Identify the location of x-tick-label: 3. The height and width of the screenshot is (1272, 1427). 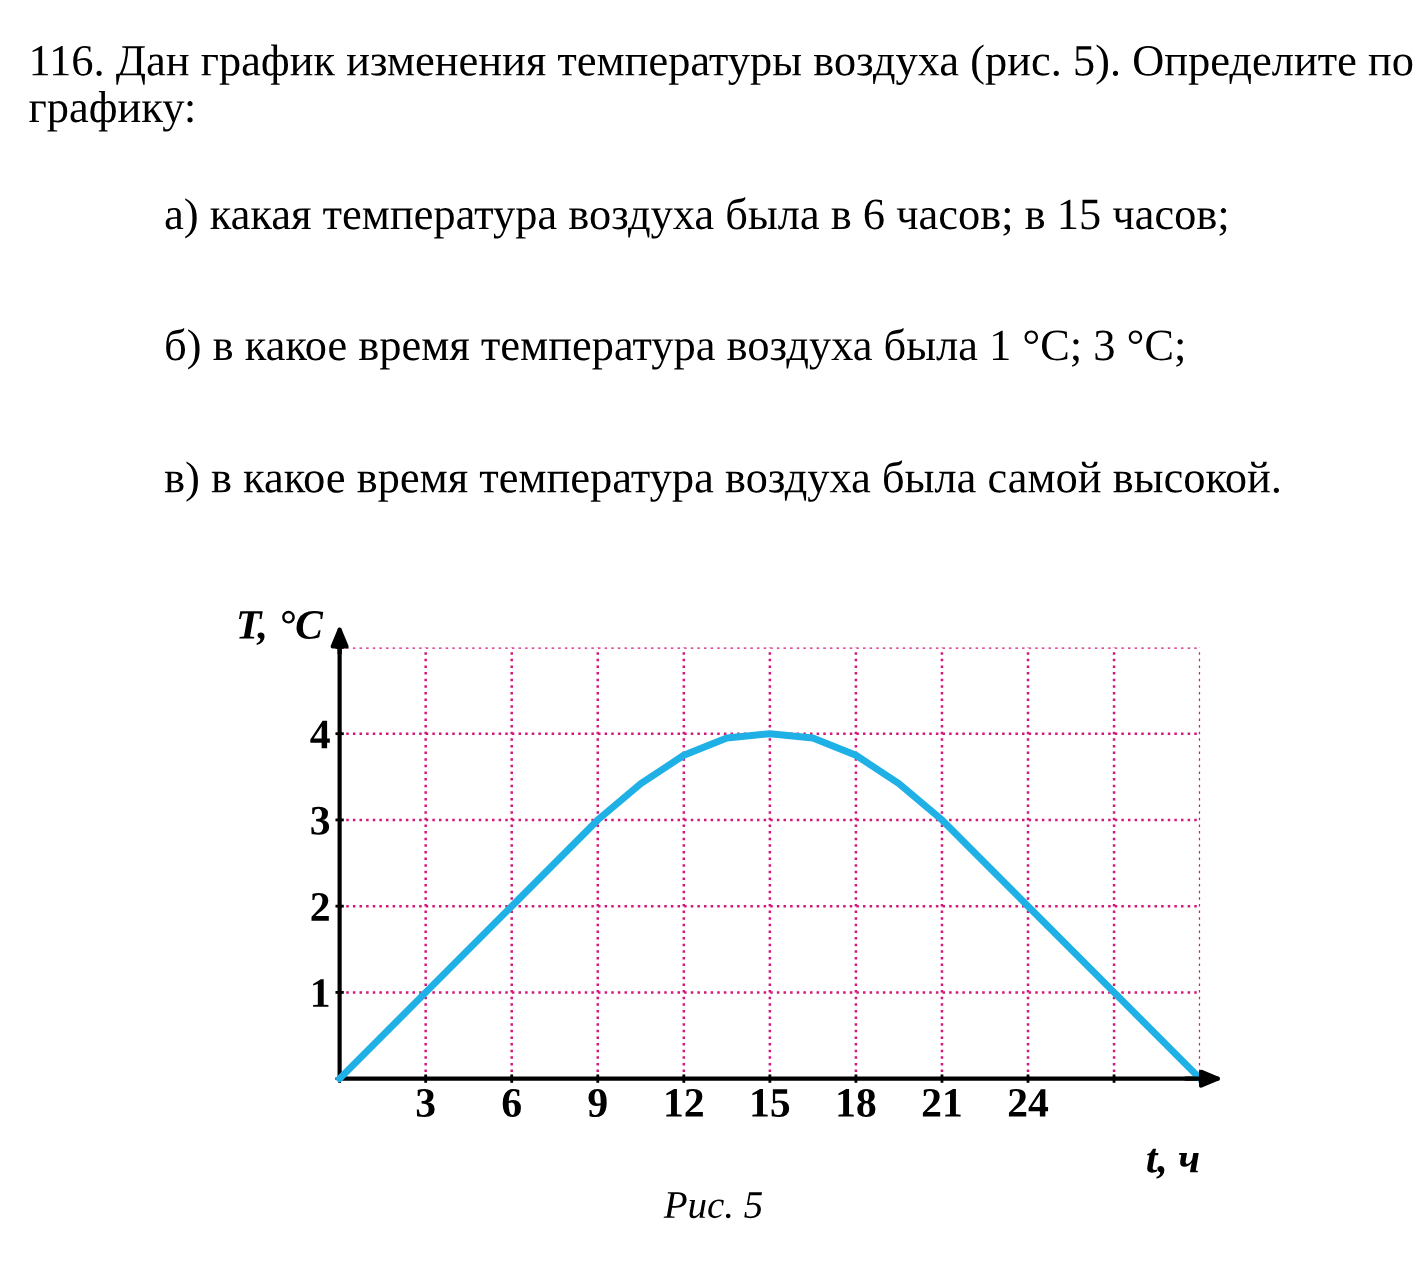
(425, 1103).